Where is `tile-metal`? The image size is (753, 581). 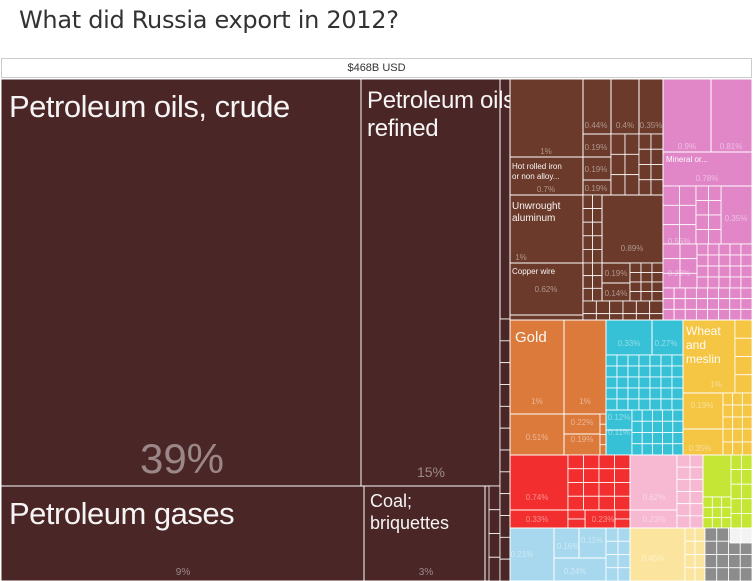 tile-metal is located at coordinates (625, 107).